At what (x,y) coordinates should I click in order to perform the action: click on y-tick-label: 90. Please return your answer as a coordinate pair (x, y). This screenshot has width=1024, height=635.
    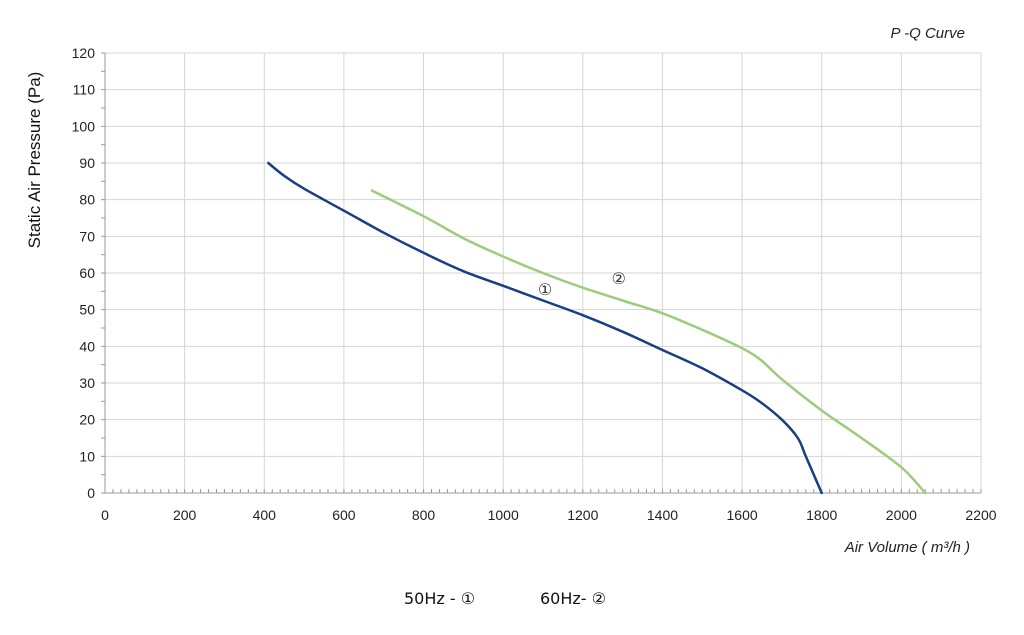
    Looking at the image, I should click on (87, 163).